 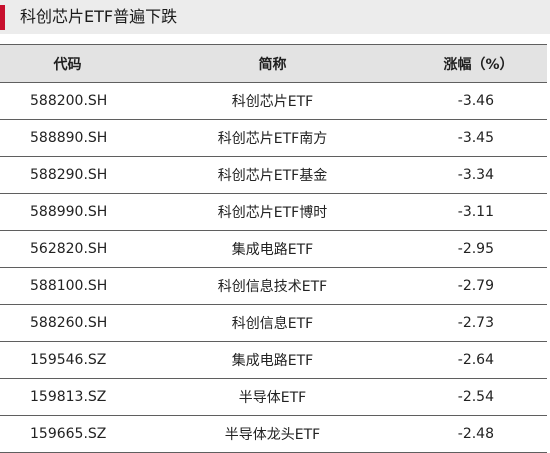 I want to click on cell-name: 科创芯片ETF基金, so click(x=272, y=175).